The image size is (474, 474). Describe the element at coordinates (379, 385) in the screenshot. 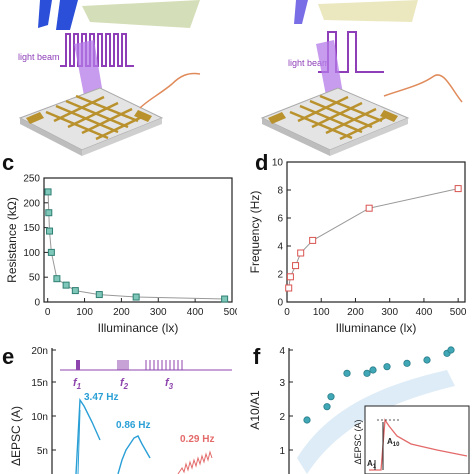

I see `data-points-f` at that location.